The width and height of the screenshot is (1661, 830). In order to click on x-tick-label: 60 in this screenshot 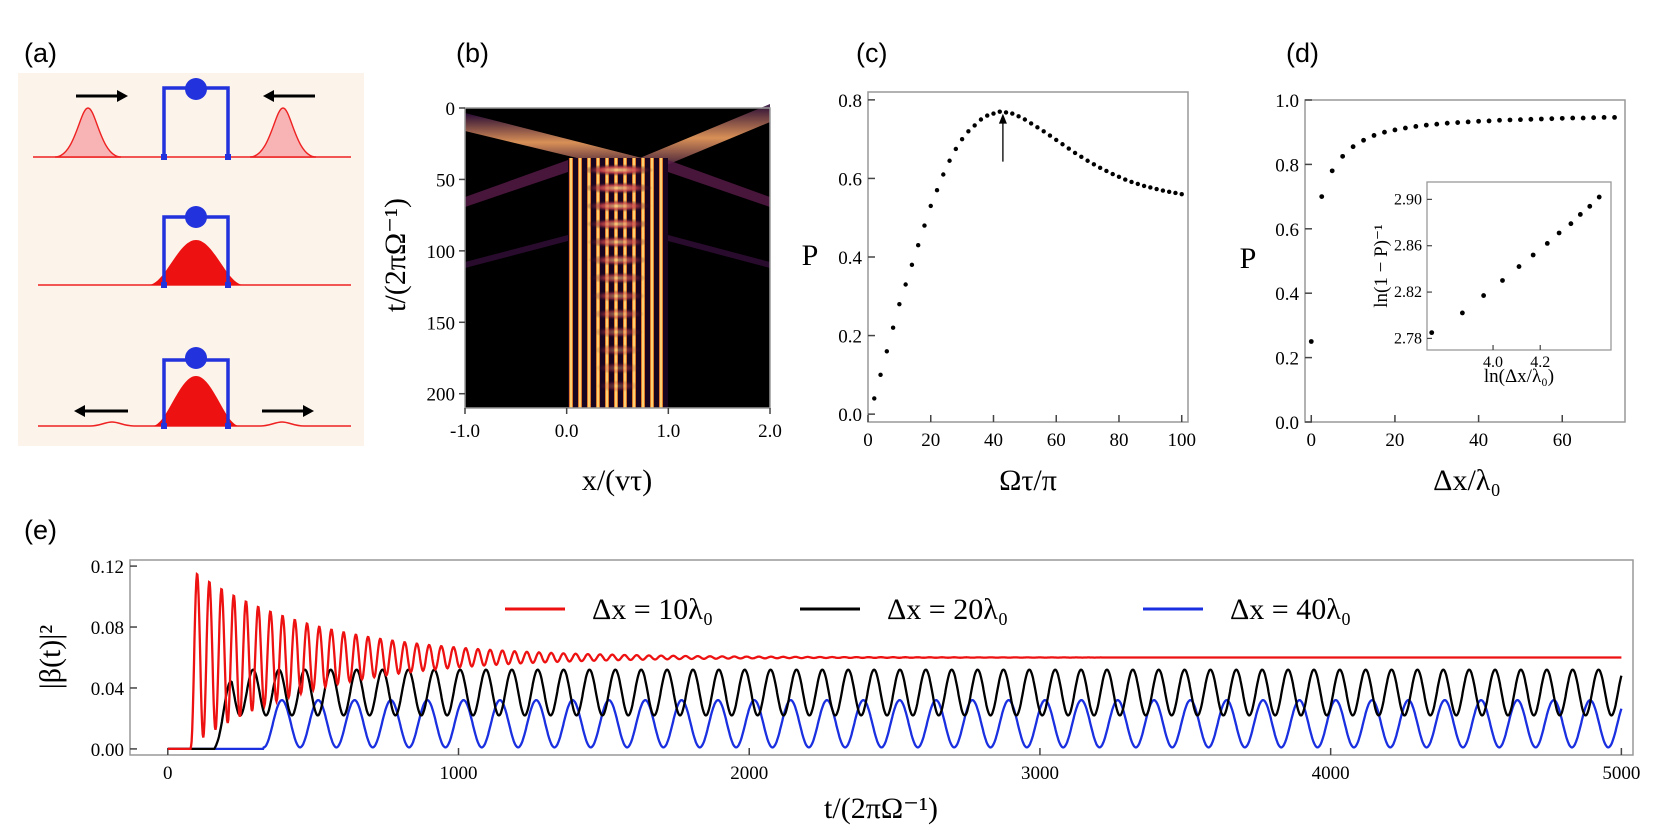, I will do `click(1056, 440)`.